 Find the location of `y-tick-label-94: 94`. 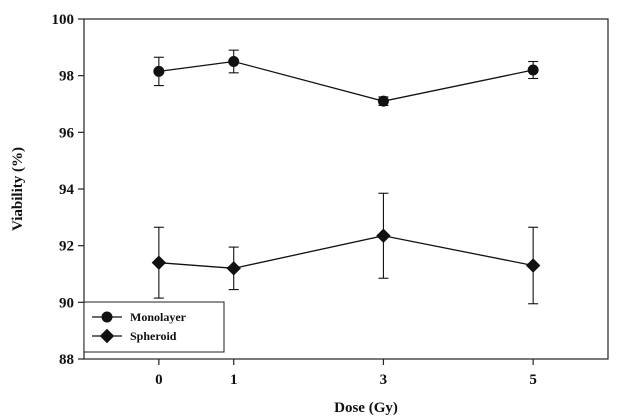

y-tick-label-94: 94 is located at coordinates (67, 190).